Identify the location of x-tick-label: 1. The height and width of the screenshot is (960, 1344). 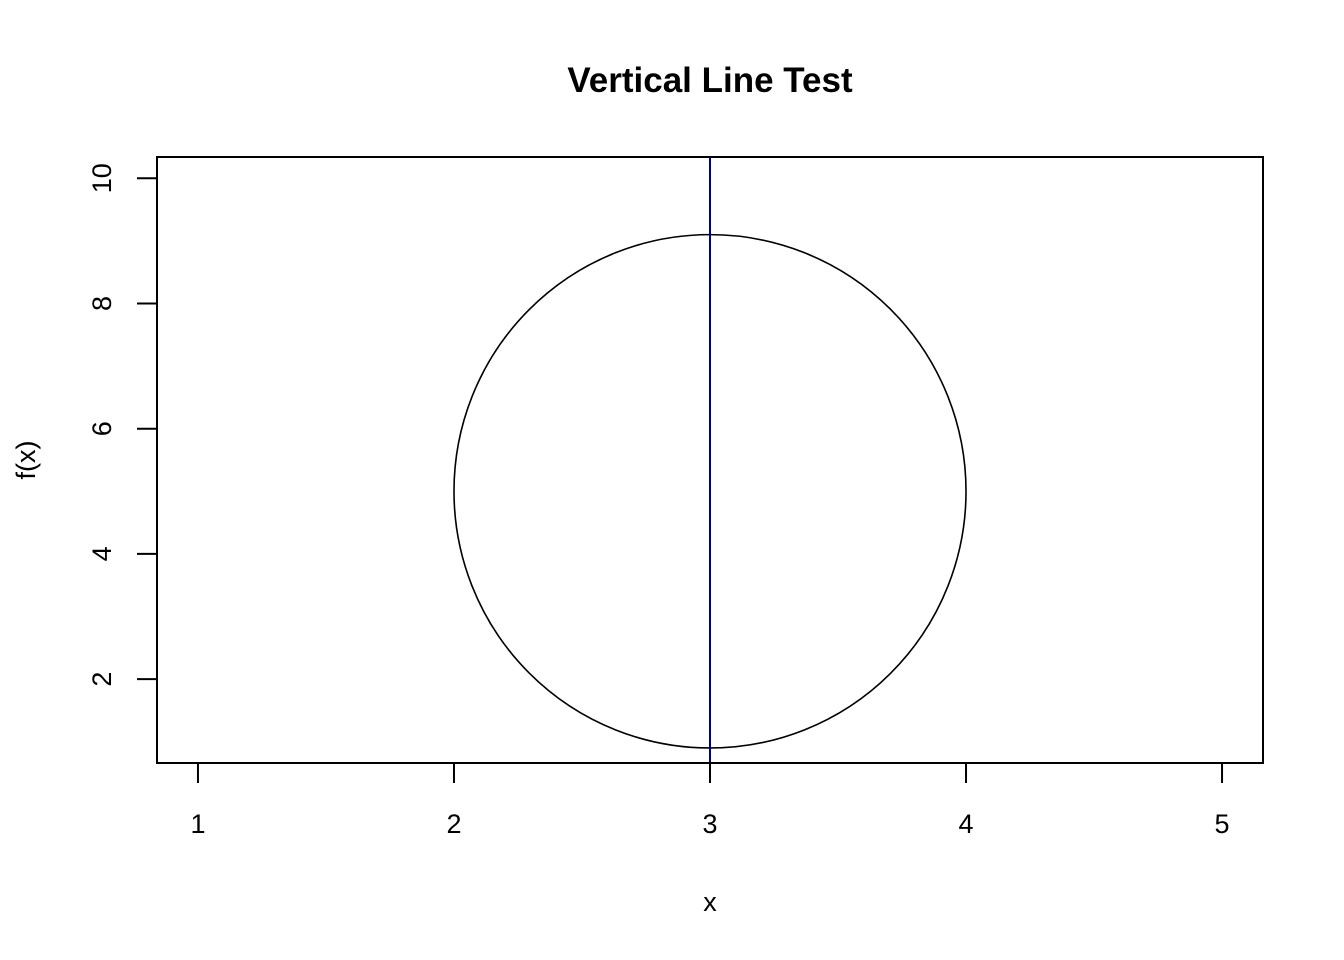
(197, 824).